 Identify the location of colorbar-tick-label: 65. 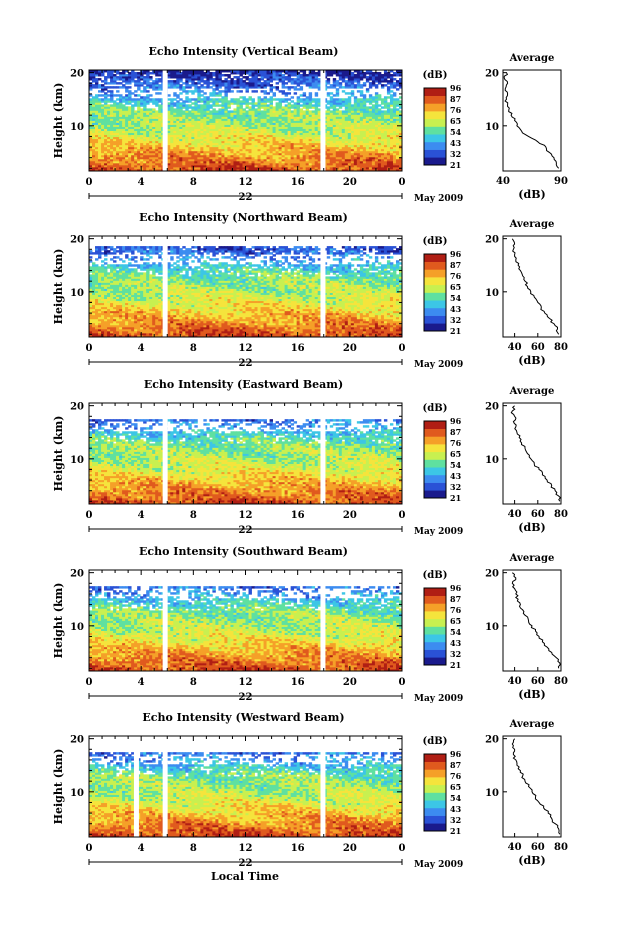
(455, 121).